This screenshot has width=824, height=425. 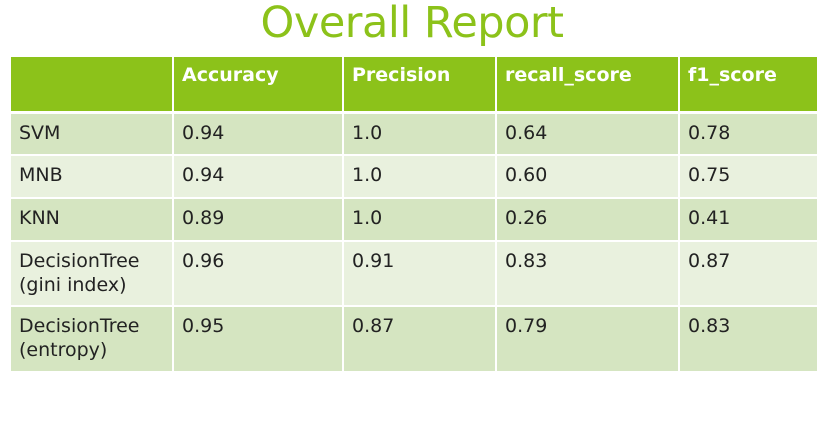 I want to click on f1-score-cell: 0.75, so click(x=747, y=176).